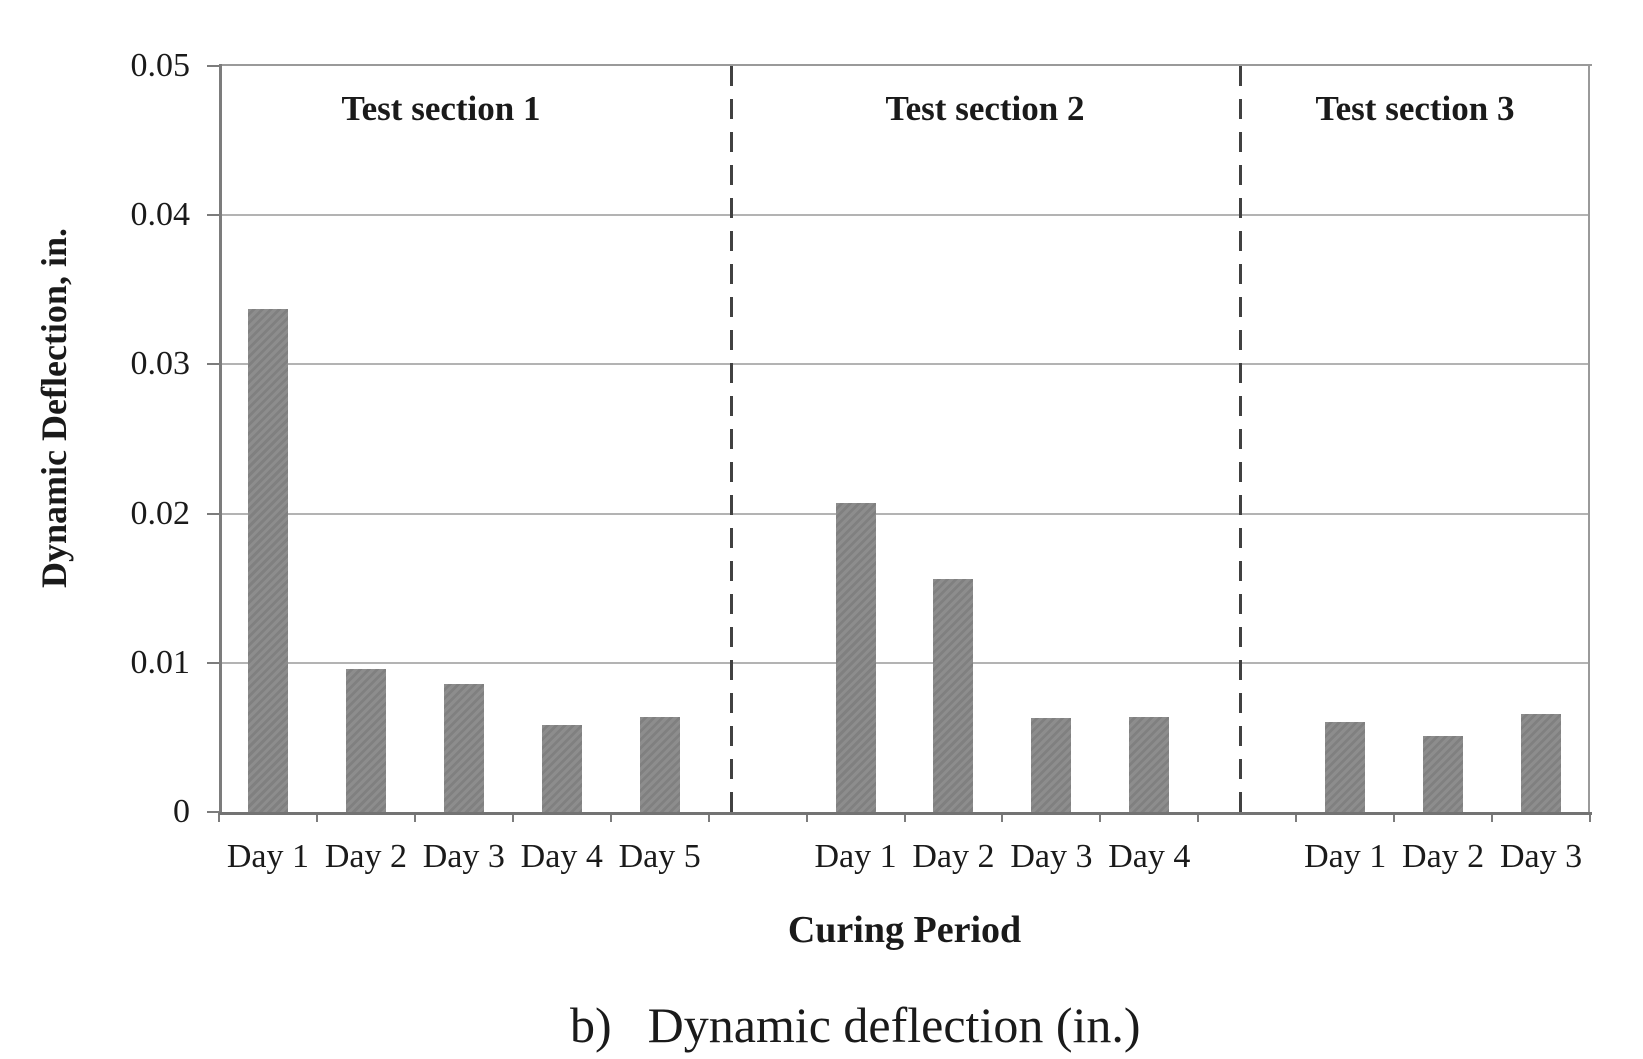 This screenshot has width=1643, height=1059. Describe the element at coordinates (160, 65) in the screenshot. I see `y-tick-label: 0.05` at that location.